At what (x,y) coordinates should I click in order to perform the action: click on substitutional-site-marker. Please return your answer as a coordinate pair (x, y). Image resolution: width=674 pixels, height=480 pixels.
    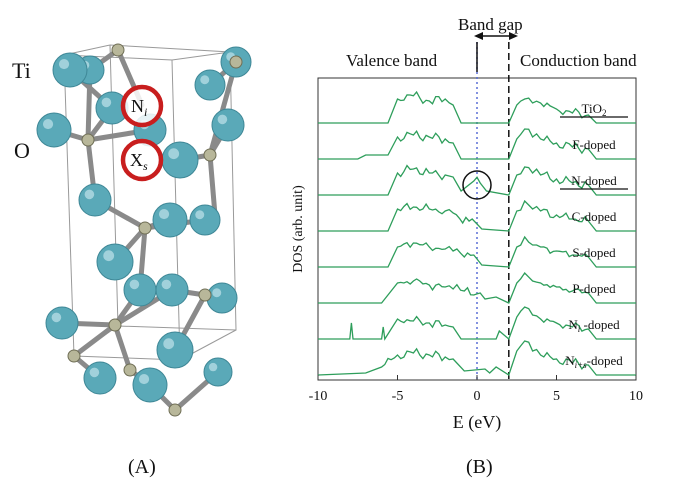
    Looking at the image, I should click on (142, 160).